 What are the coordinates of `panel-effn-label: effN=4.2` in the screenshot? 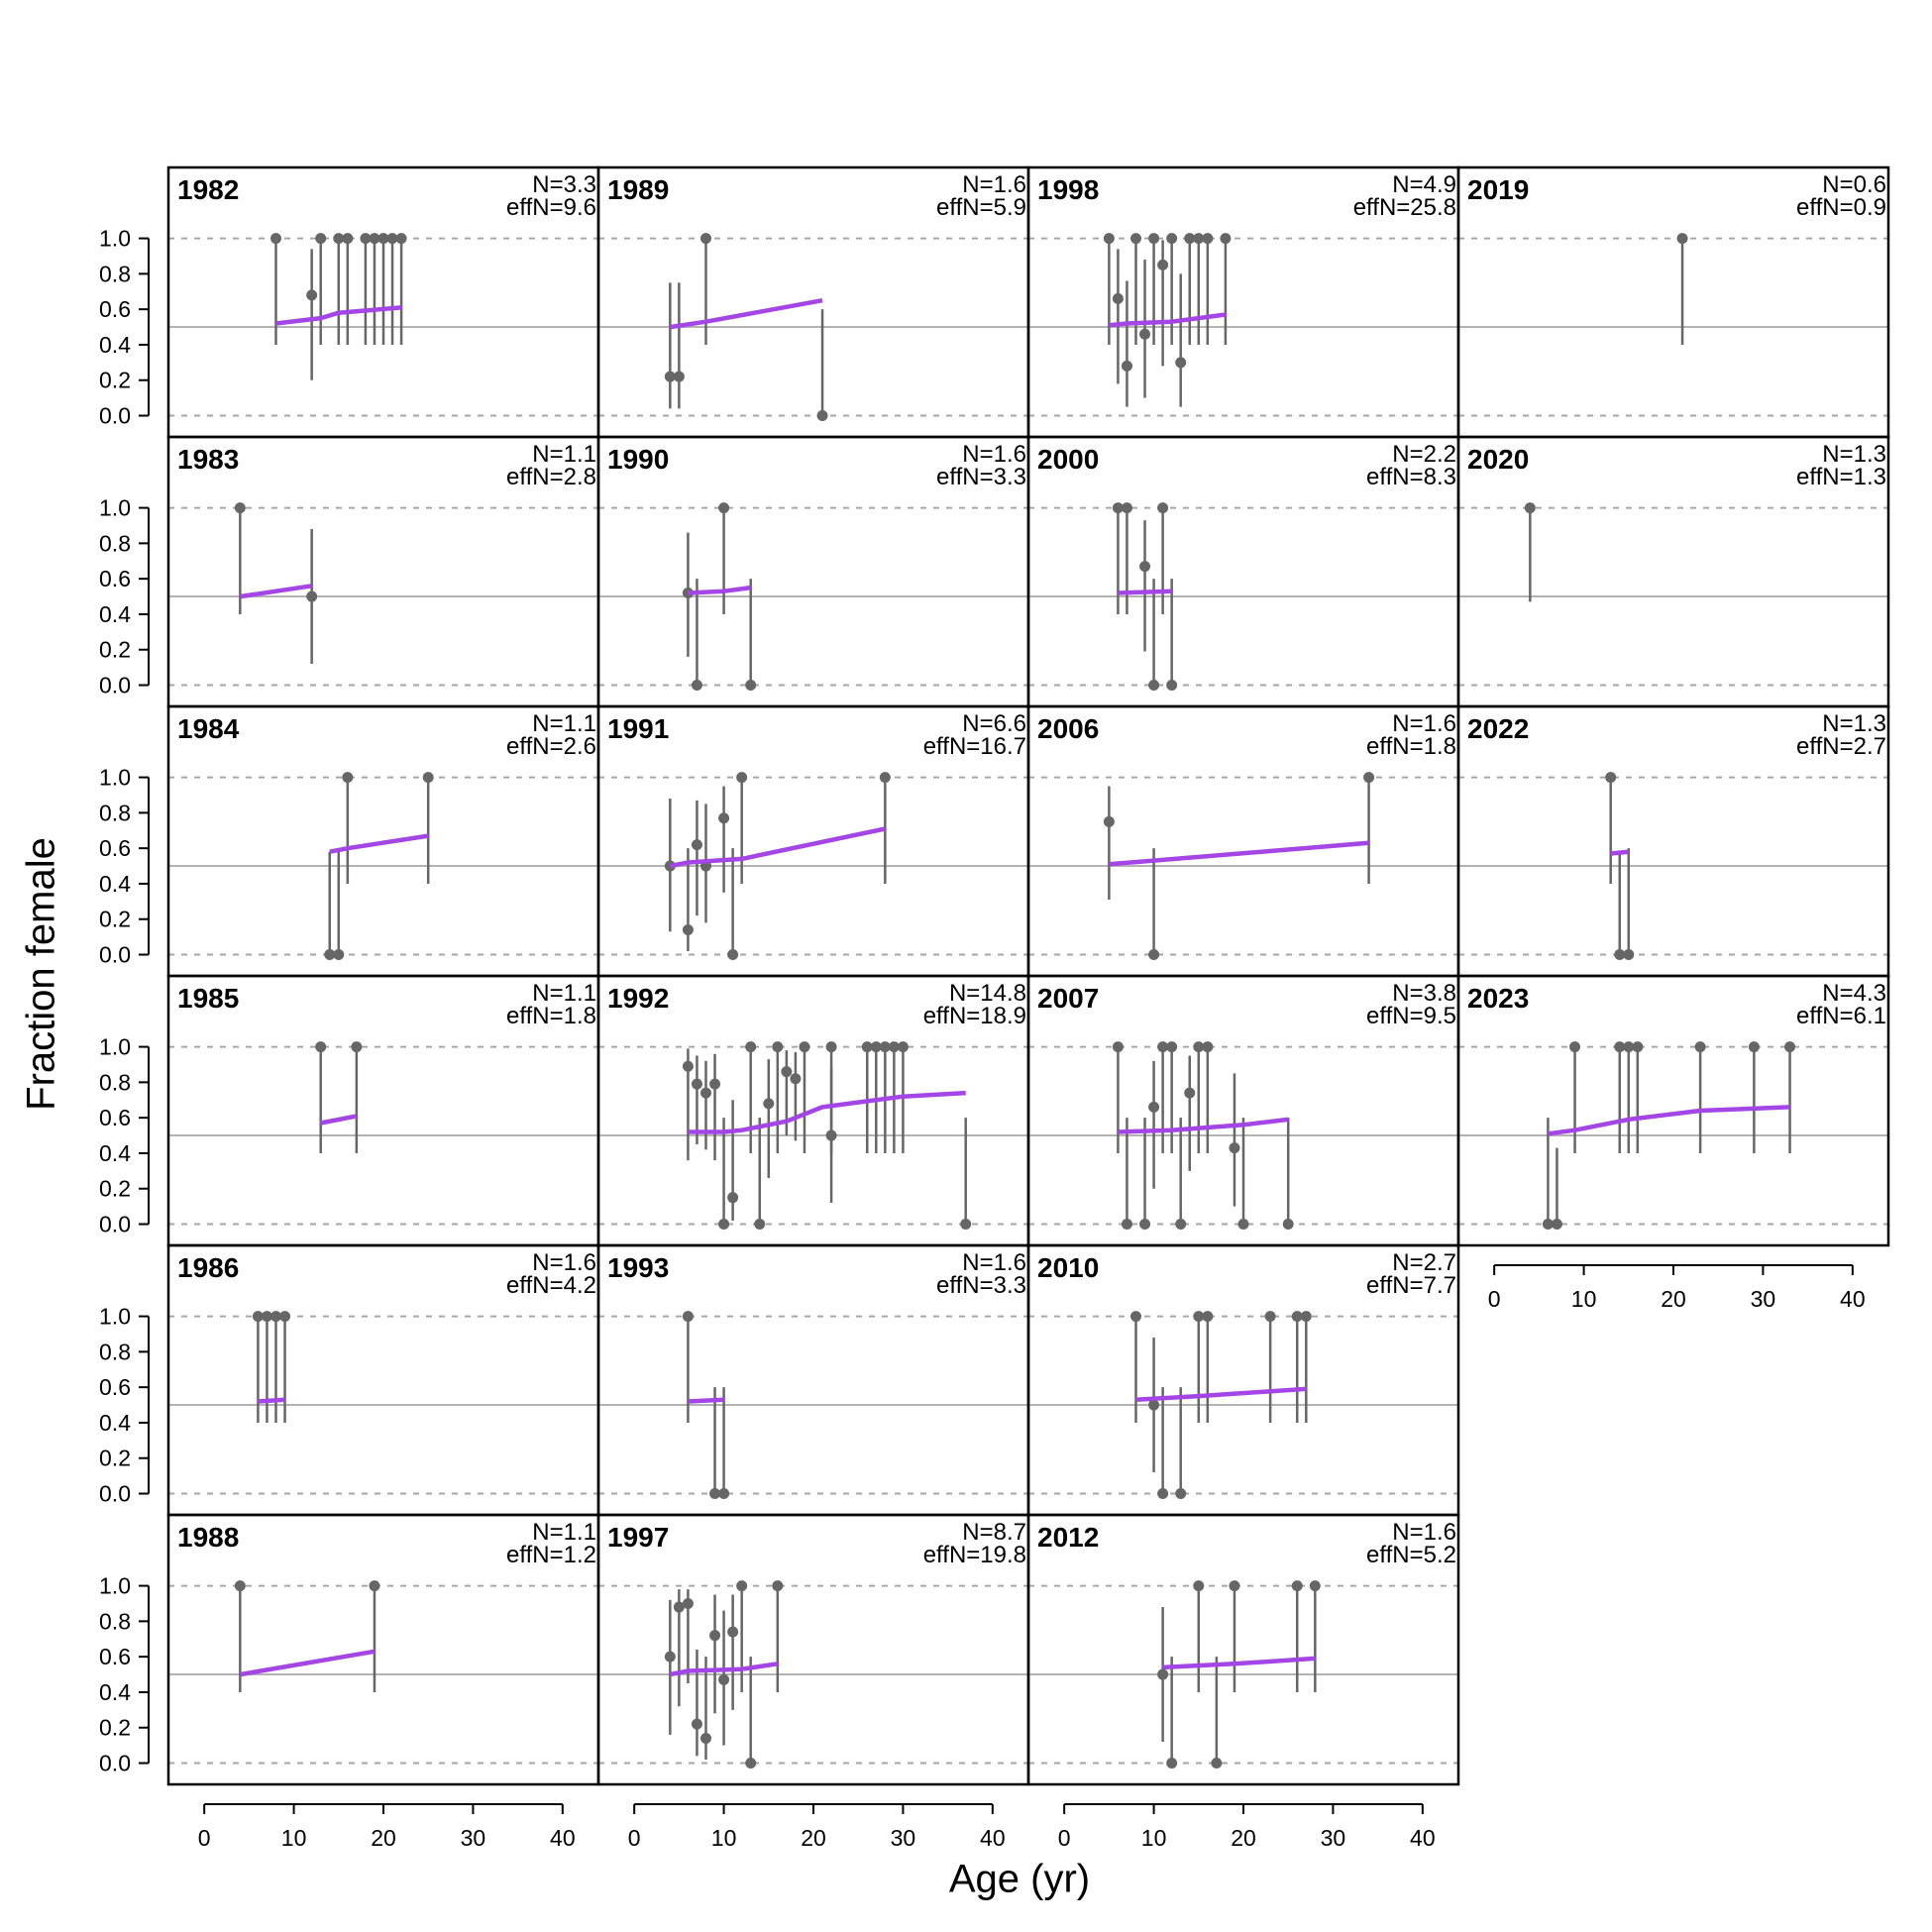 It's located at (551, 1285).